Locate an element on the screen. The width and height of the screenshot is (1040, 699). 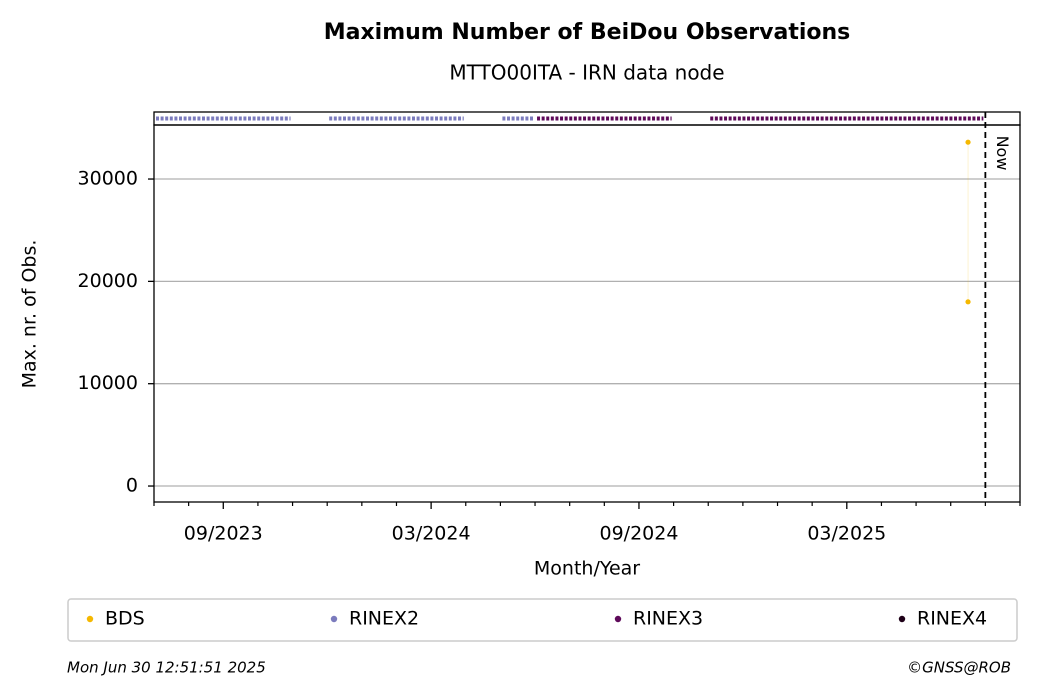
y-tick-label: 30000 is located at coordinates (108, 179).